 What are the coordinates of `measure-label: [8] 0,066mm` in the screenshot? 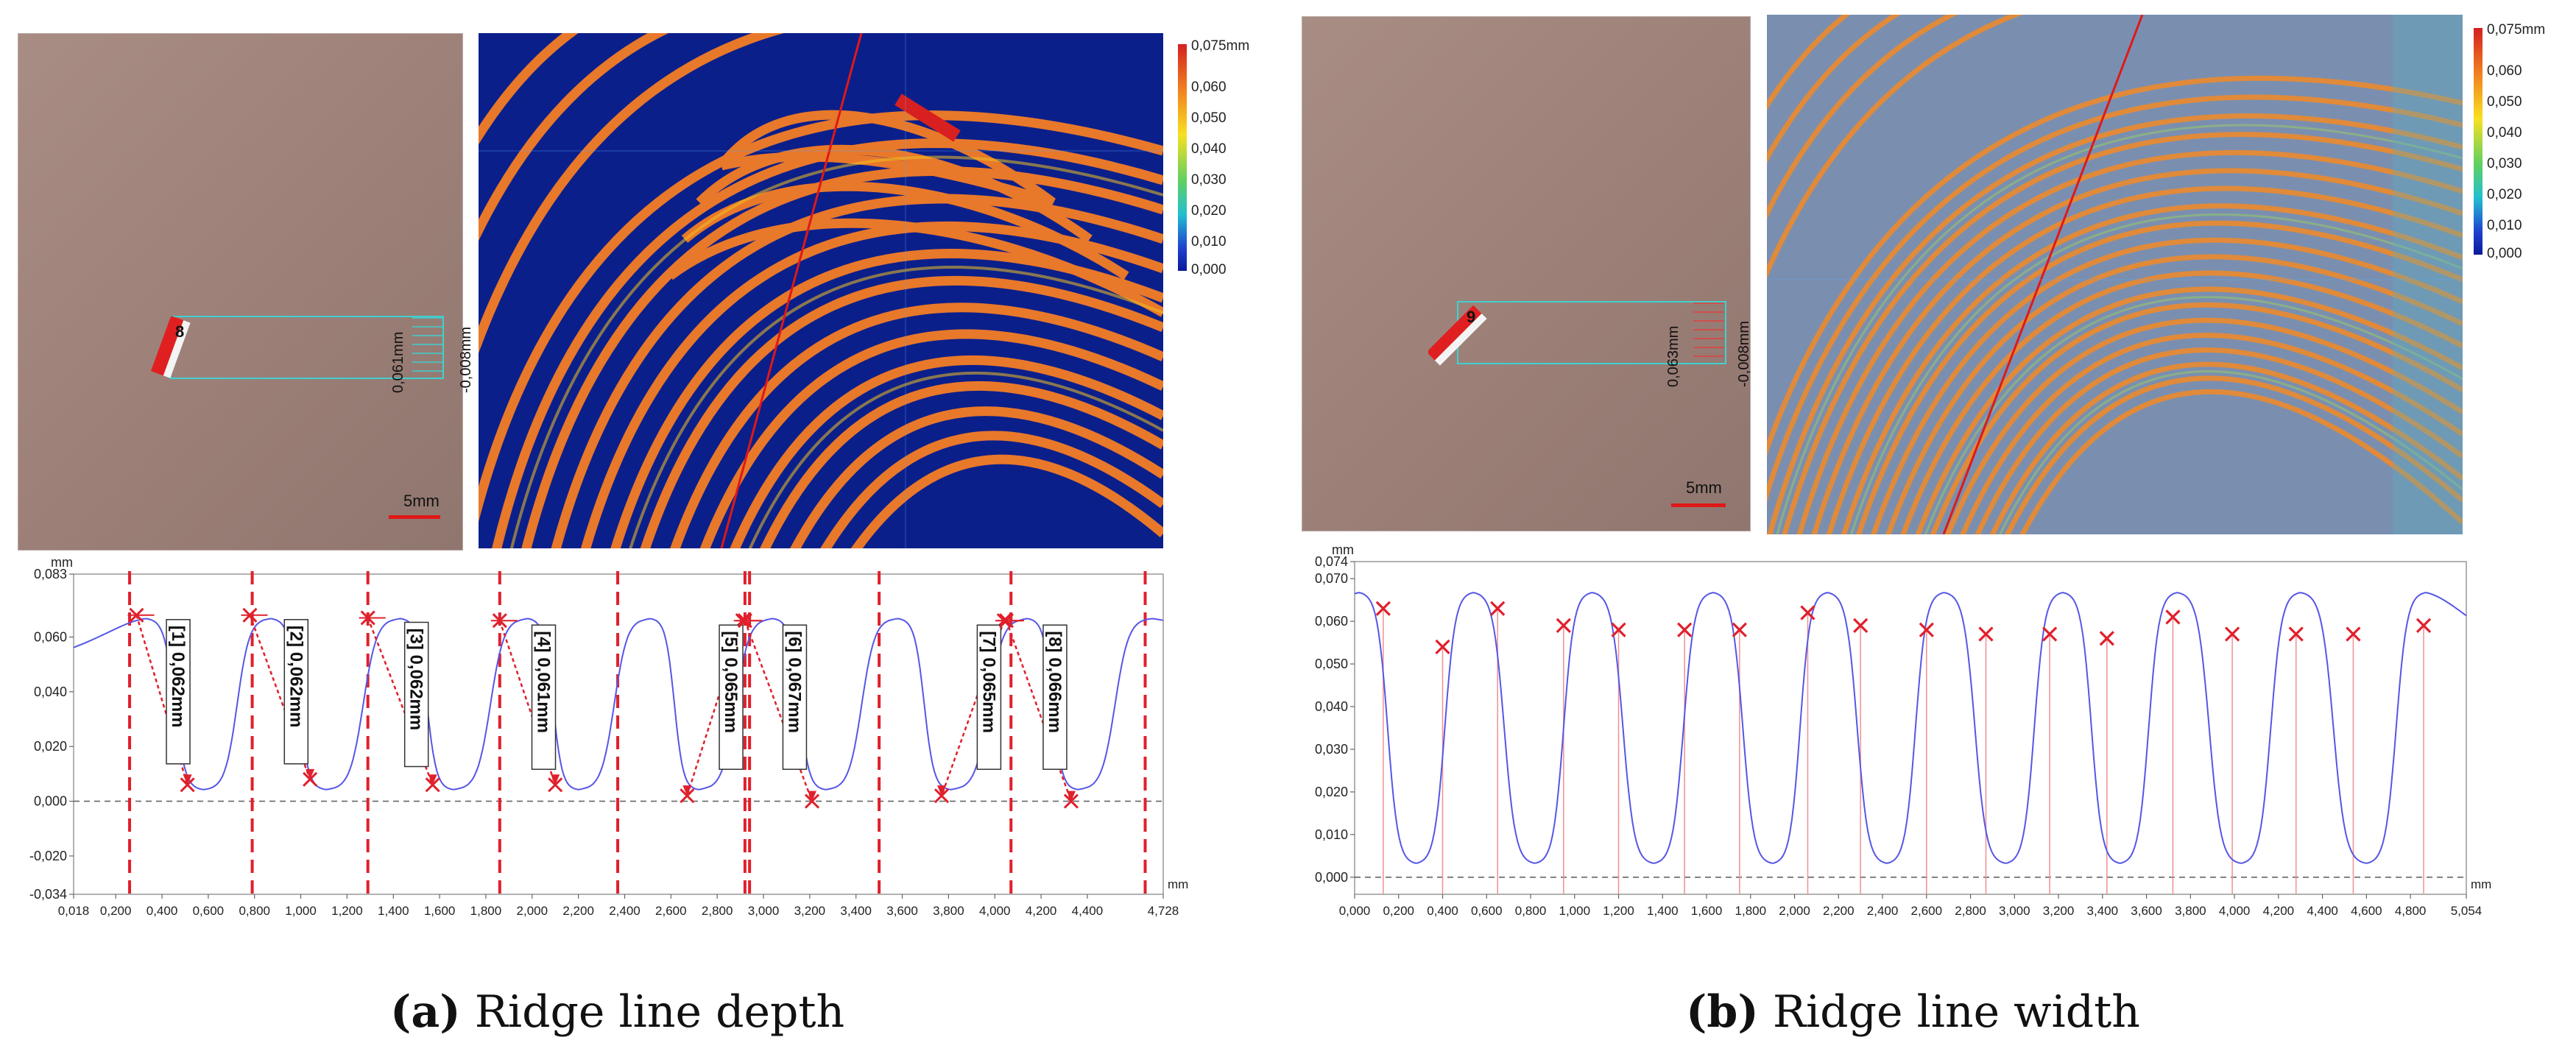 It's located at (1055, 682).